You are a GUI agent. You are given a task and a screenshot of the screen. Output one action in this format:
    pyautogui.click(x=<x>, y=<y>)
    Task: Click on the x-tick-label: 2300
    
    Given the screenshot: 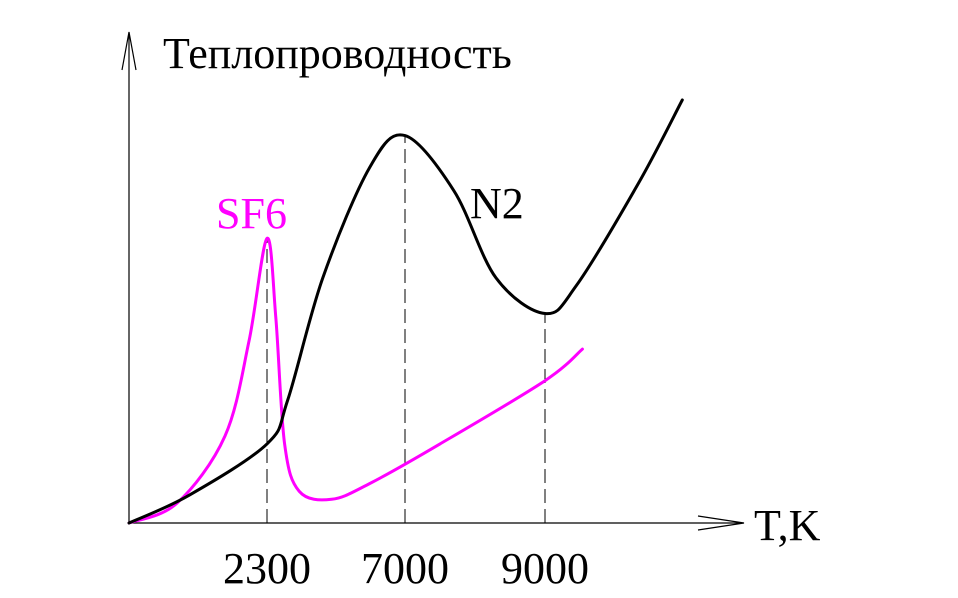 What is the action you would take?
    pyautogui.click(x=267, y=568)
    